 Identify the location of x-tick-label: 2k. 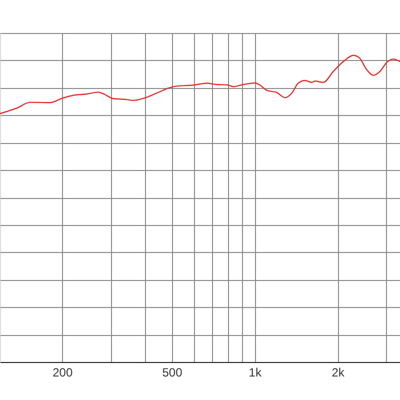
(339, 373).